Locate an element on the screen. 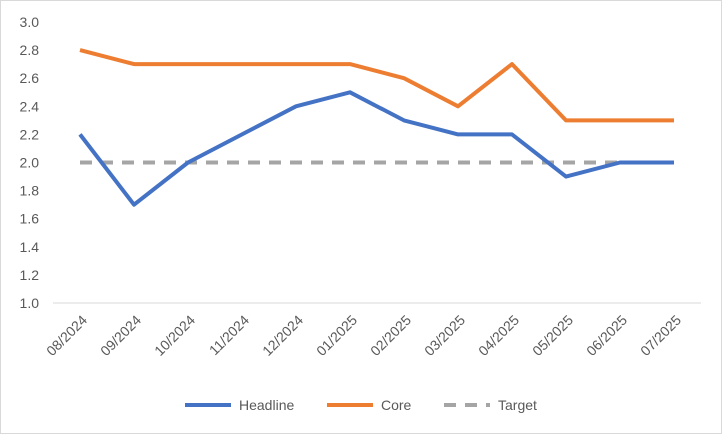 The image size is (722, 438). y-tick-label: 1.0 is located at coordinates (30, 303).